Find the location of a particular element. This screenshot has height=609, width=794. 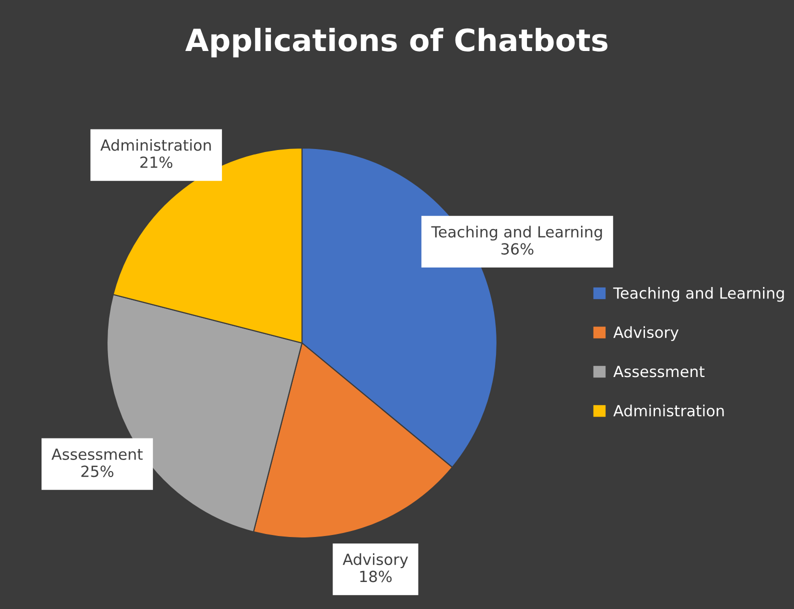

data-label: 36% is located at coordinates (517, 249).